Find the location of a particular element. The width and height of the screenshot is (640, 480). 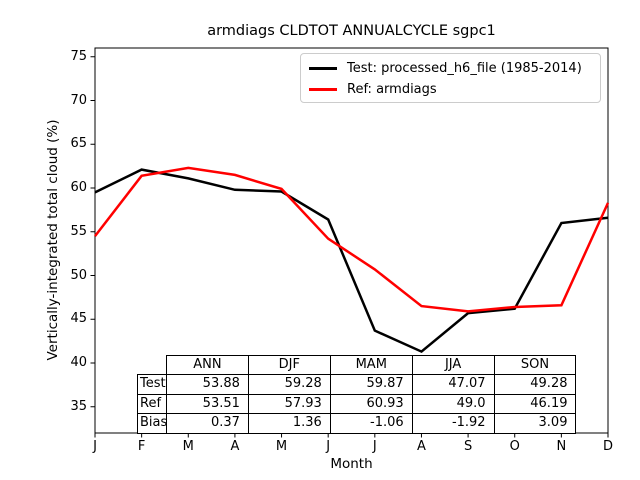

x-tick-label: F is located at coordinates (141, 446).